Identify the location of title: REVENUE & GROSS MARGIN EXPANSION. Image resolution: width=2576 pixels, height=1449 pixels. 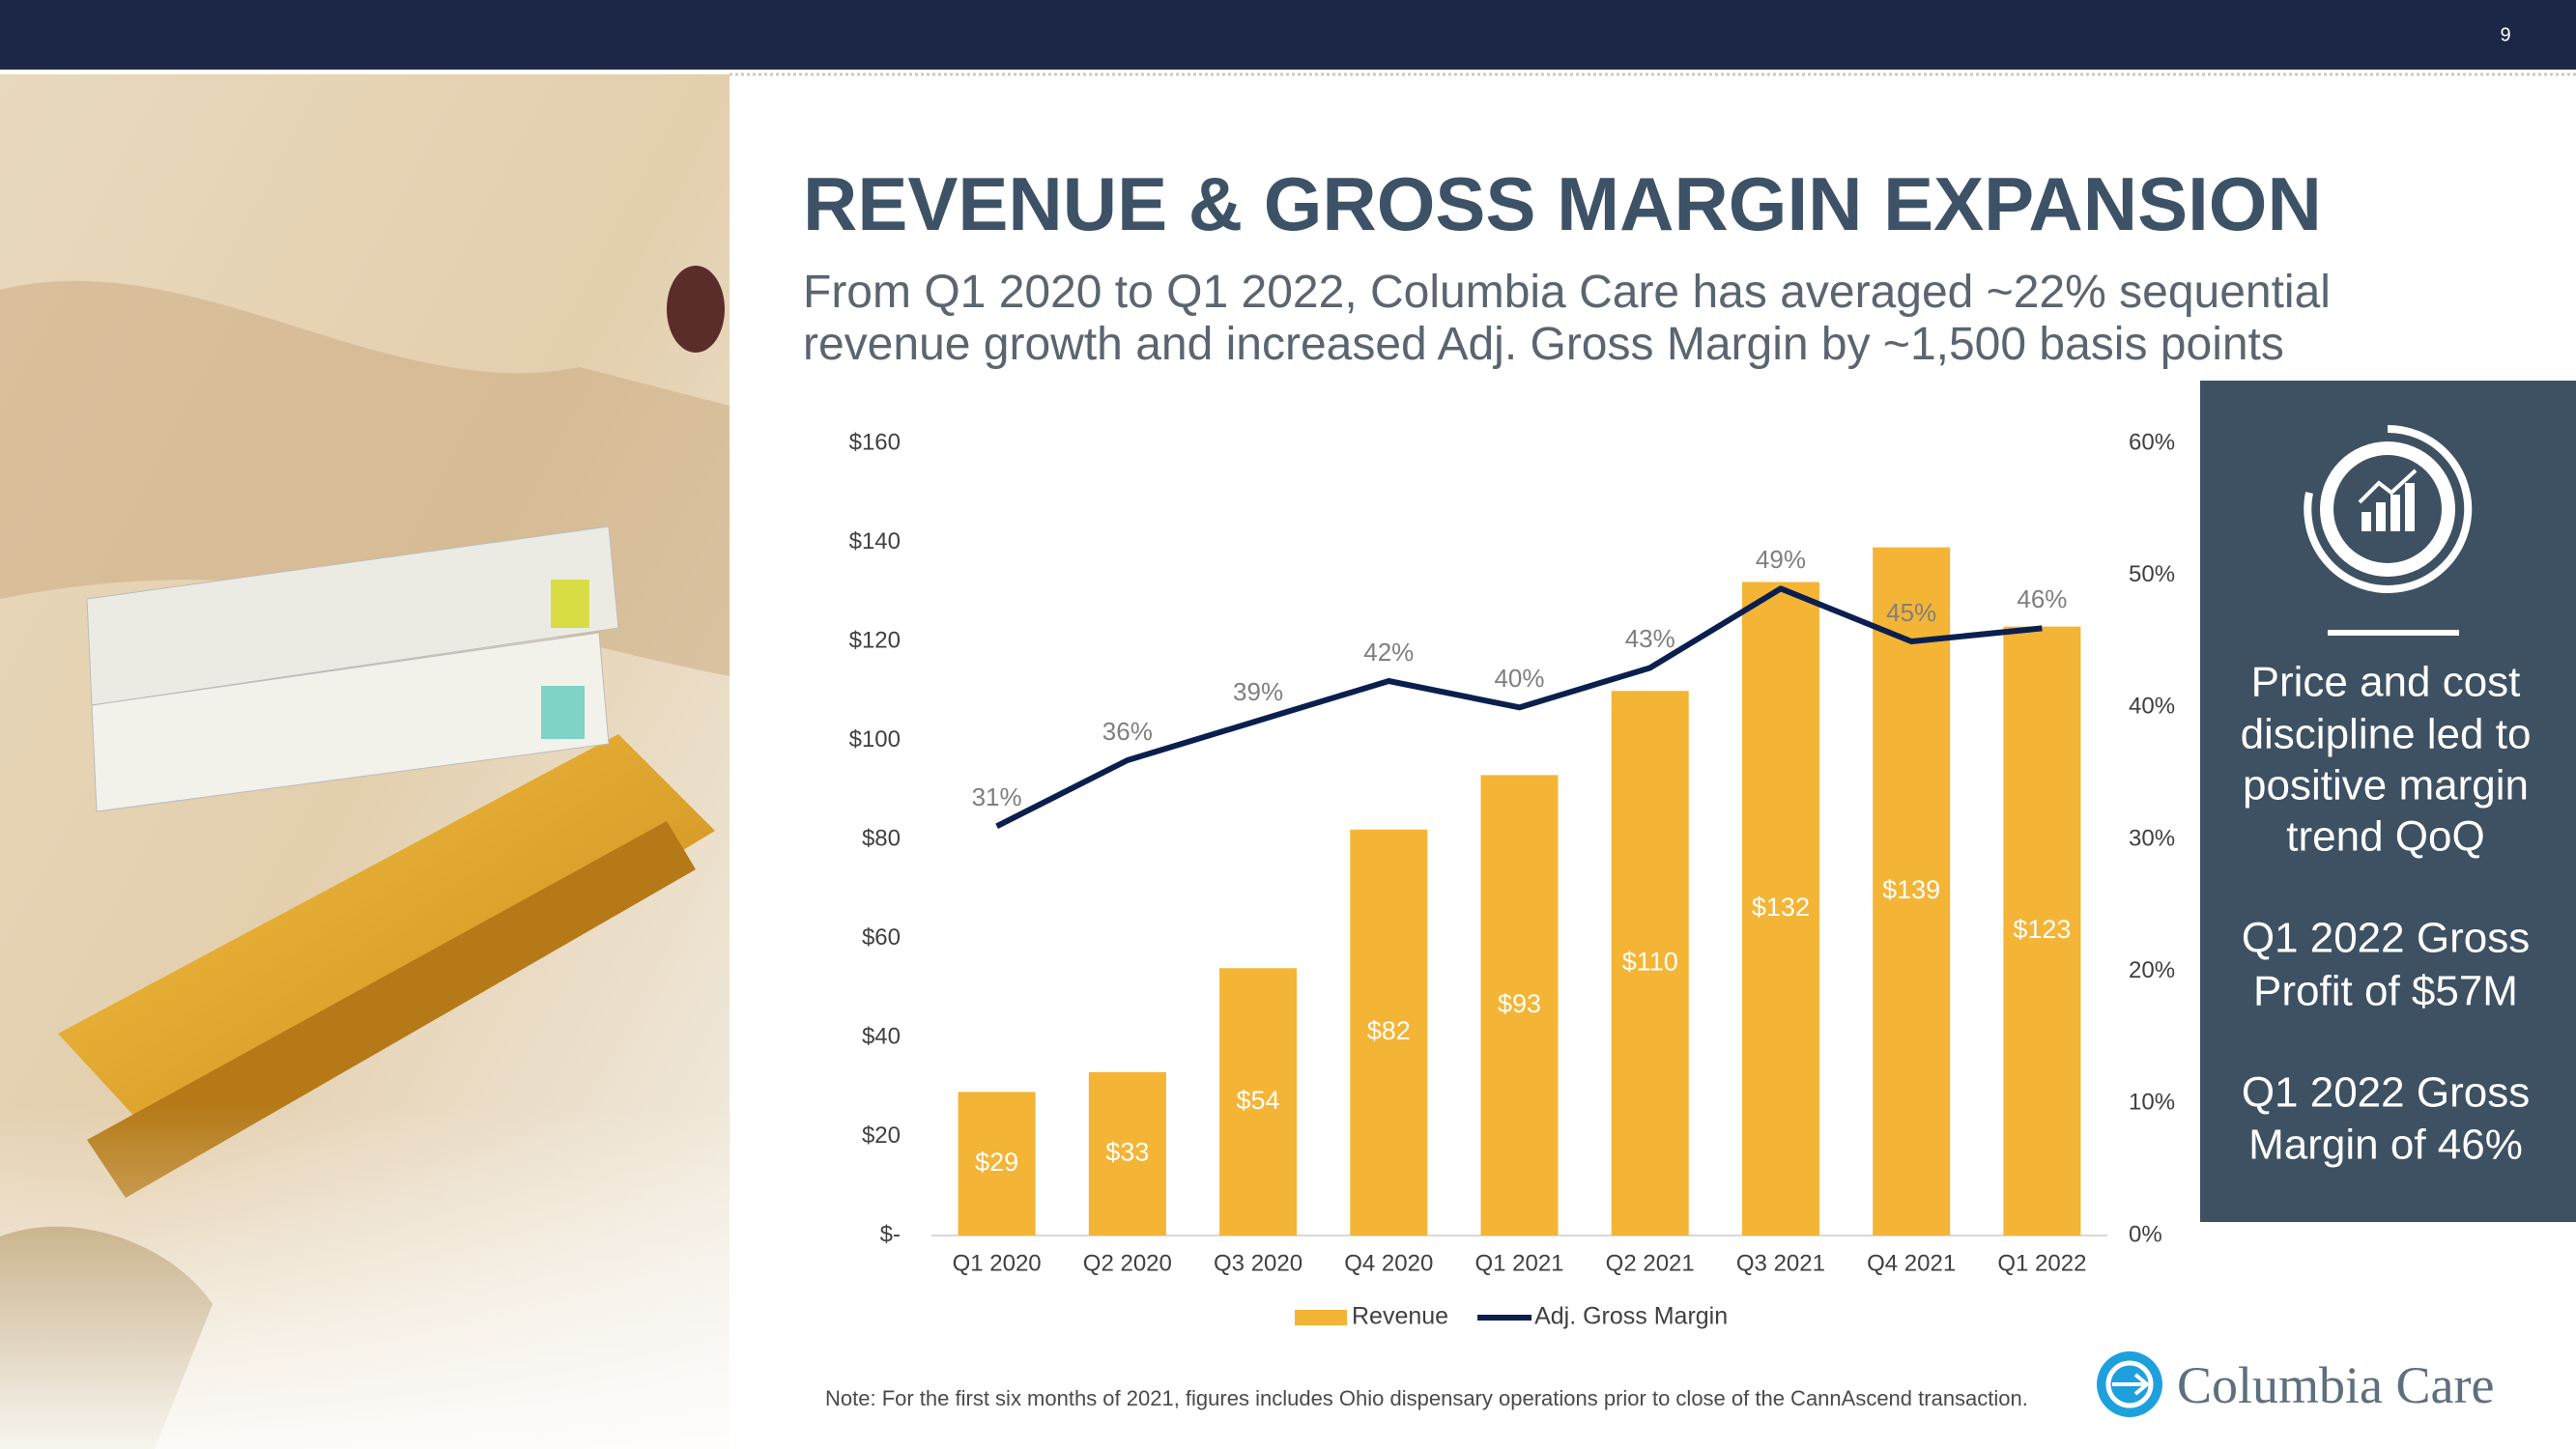
(1563, 203).